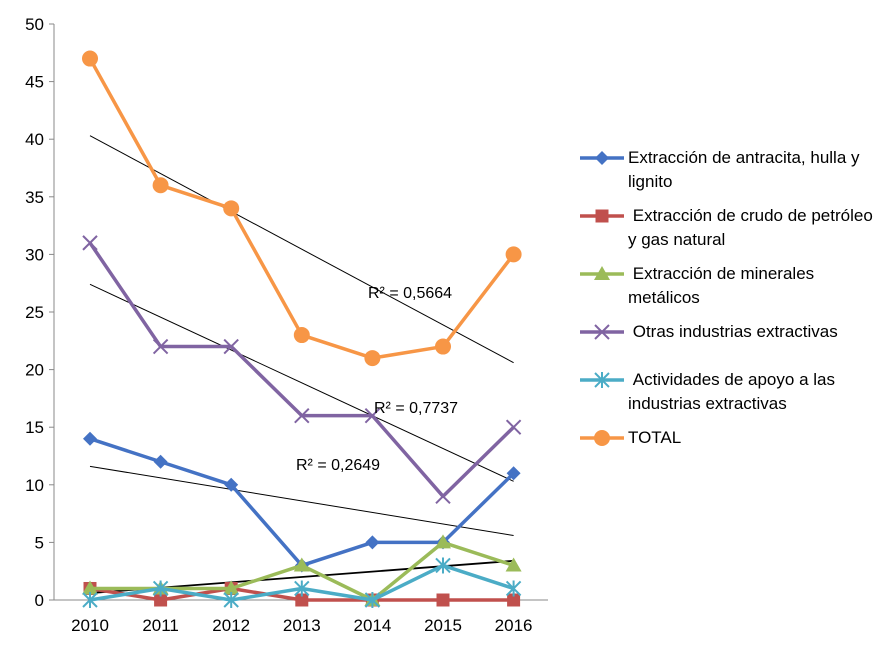 The image size is (886, 652). I want to click on y-tick-label: 25, so click(34, 312).